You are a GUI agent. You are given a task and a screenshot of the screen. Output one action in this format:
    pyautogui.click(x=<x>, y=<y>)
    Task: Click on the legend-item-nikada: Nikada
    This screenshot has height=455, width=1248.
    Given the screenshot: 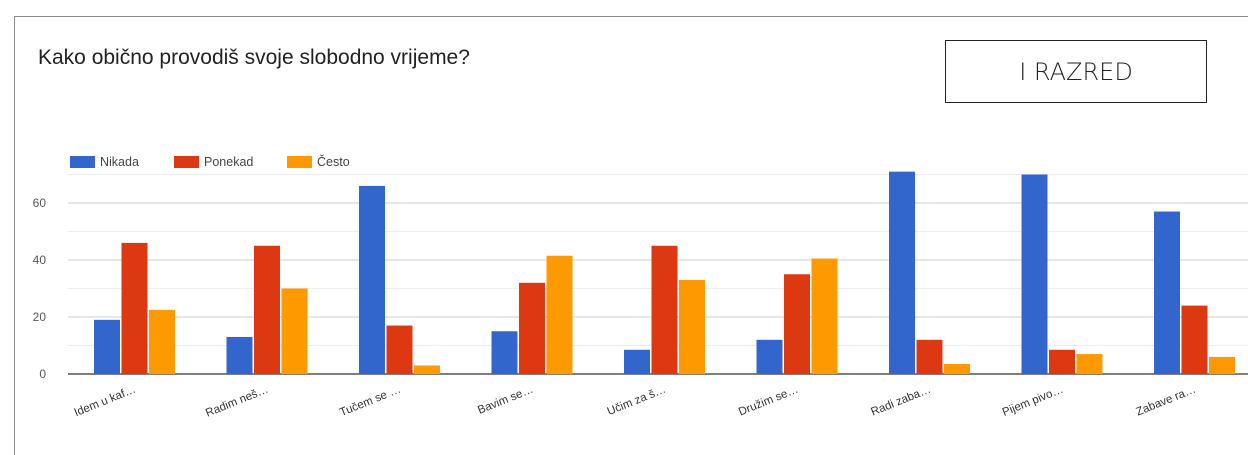 What is the action you would take?
    pyautogui.click(x=104, y=162)
    